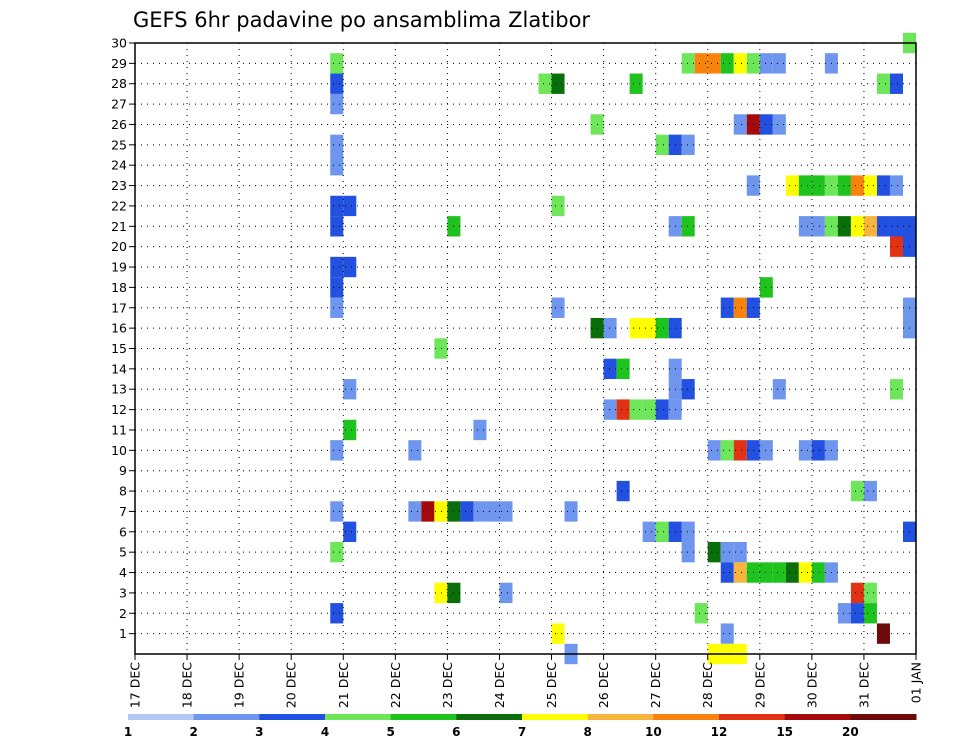  What do you see at coordinates (291, 685) in the screenshot?
I see `x-tick-label: 20 DEC` at bounding box center [291, 685].